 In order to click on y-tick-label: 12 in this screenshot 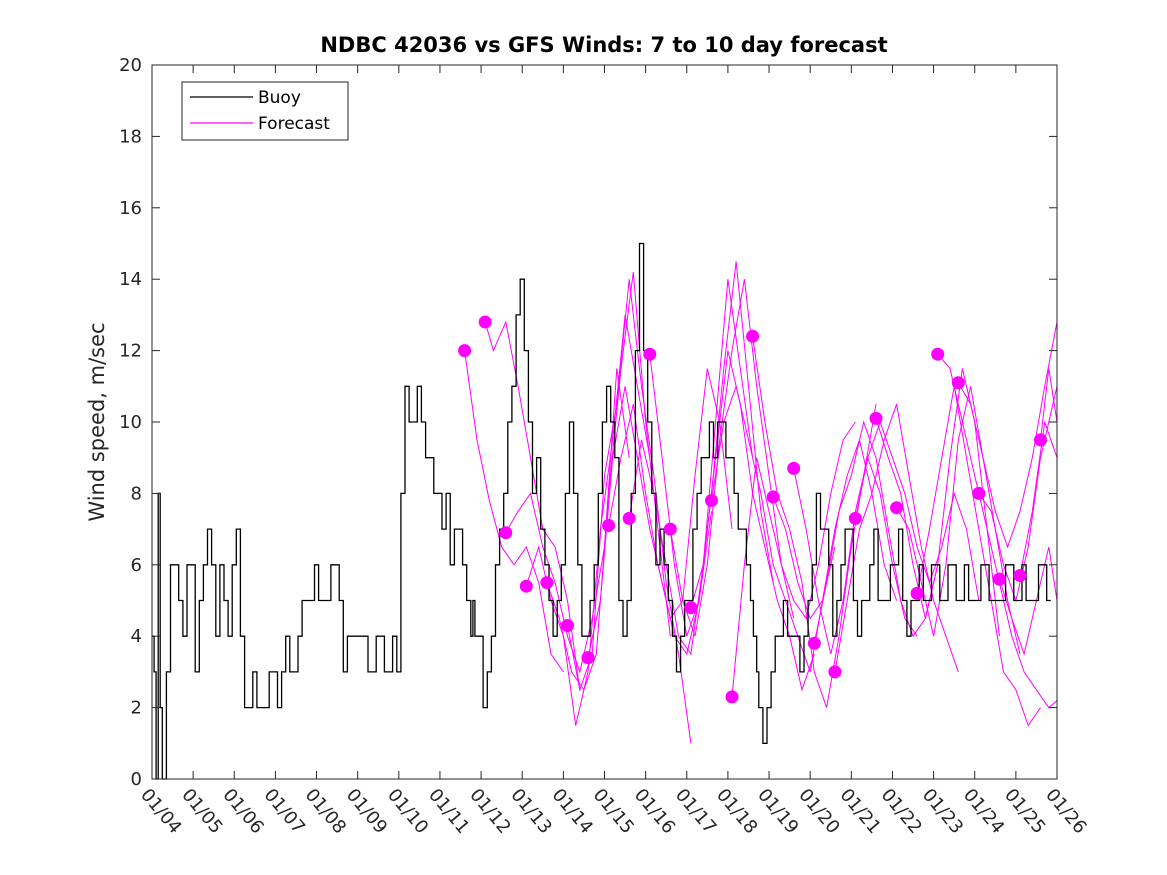, I will do `click(130, 351)`.